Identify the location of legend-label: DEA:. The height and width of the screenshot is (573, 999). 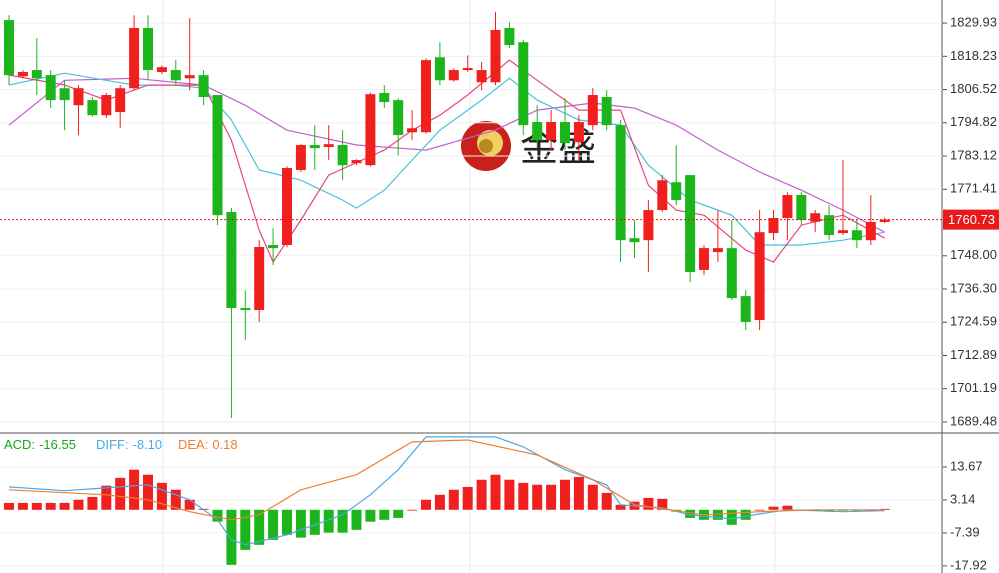
(193, 444).